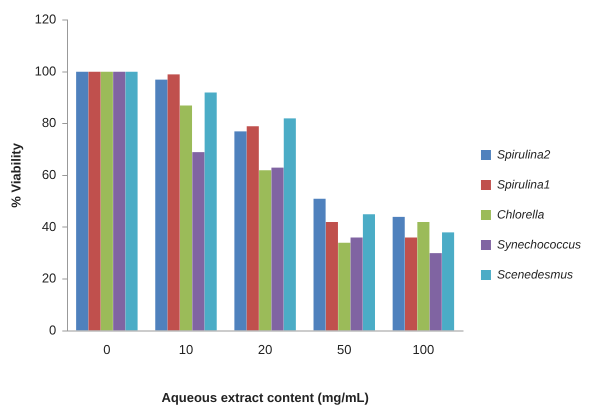 This screenshot has height=415, width=601. I want to click on y-tick-label: 0, so click(52, 330).